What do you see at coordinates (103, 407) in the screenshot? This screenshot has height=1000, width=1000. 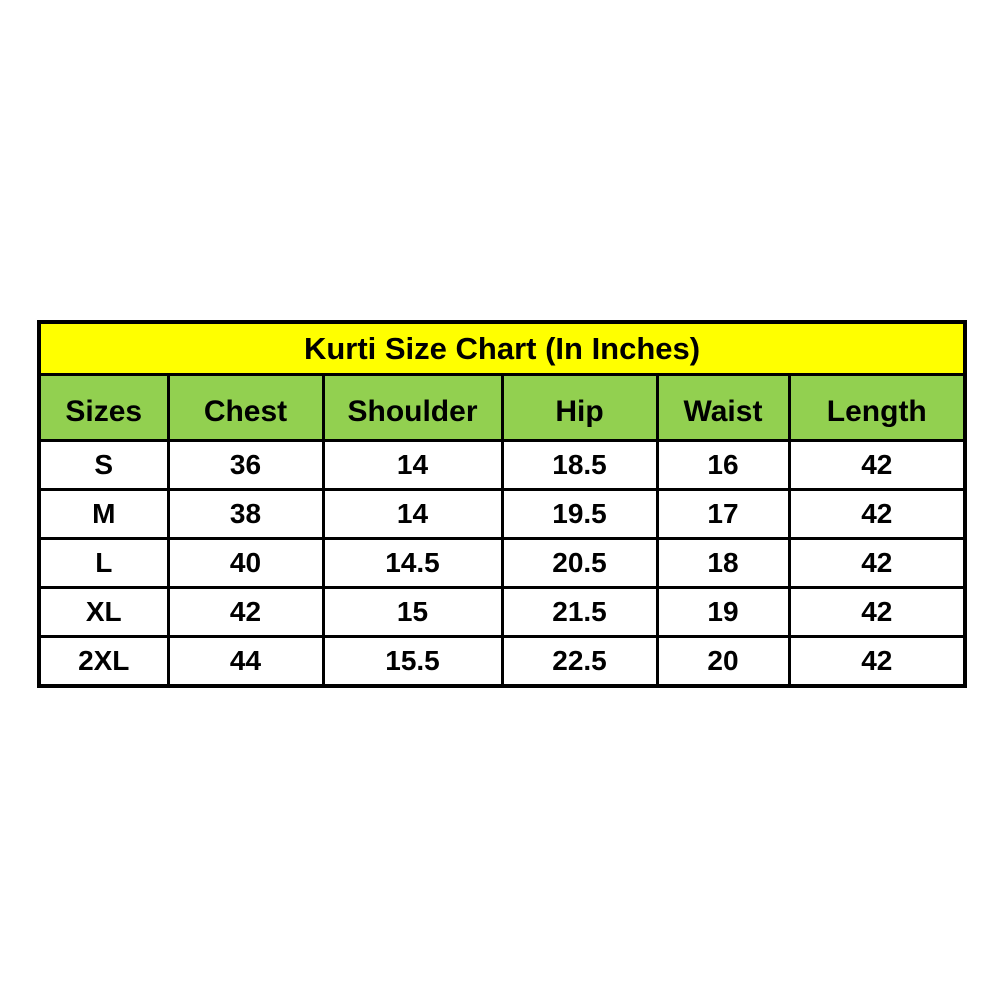 I see `column-header-sizes: Sizes` at bounding box center [103, 407].